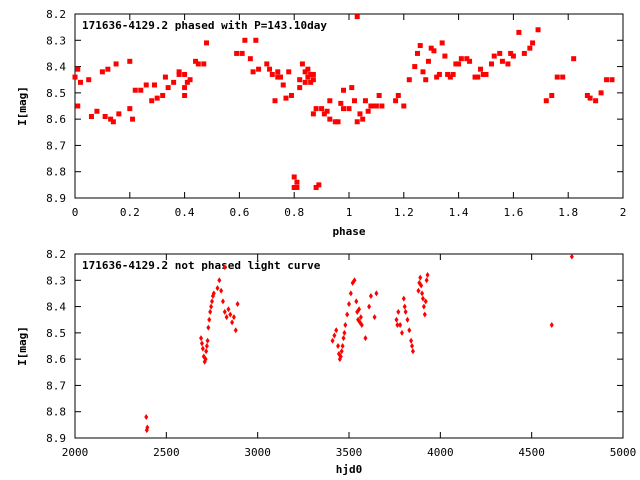  Describe the element at coordinates (56, 412) in the screenshot. I see `y-tick-label: 8.8` at that location.